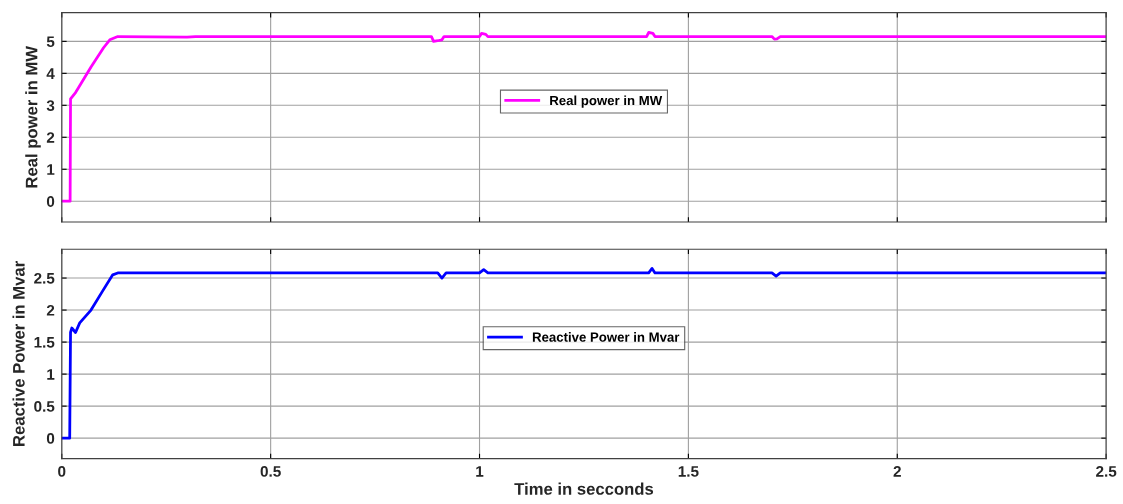 This screenshot has width=1123, height=504. I want to click on y-tick-label: 2.5, so click(44, 278).